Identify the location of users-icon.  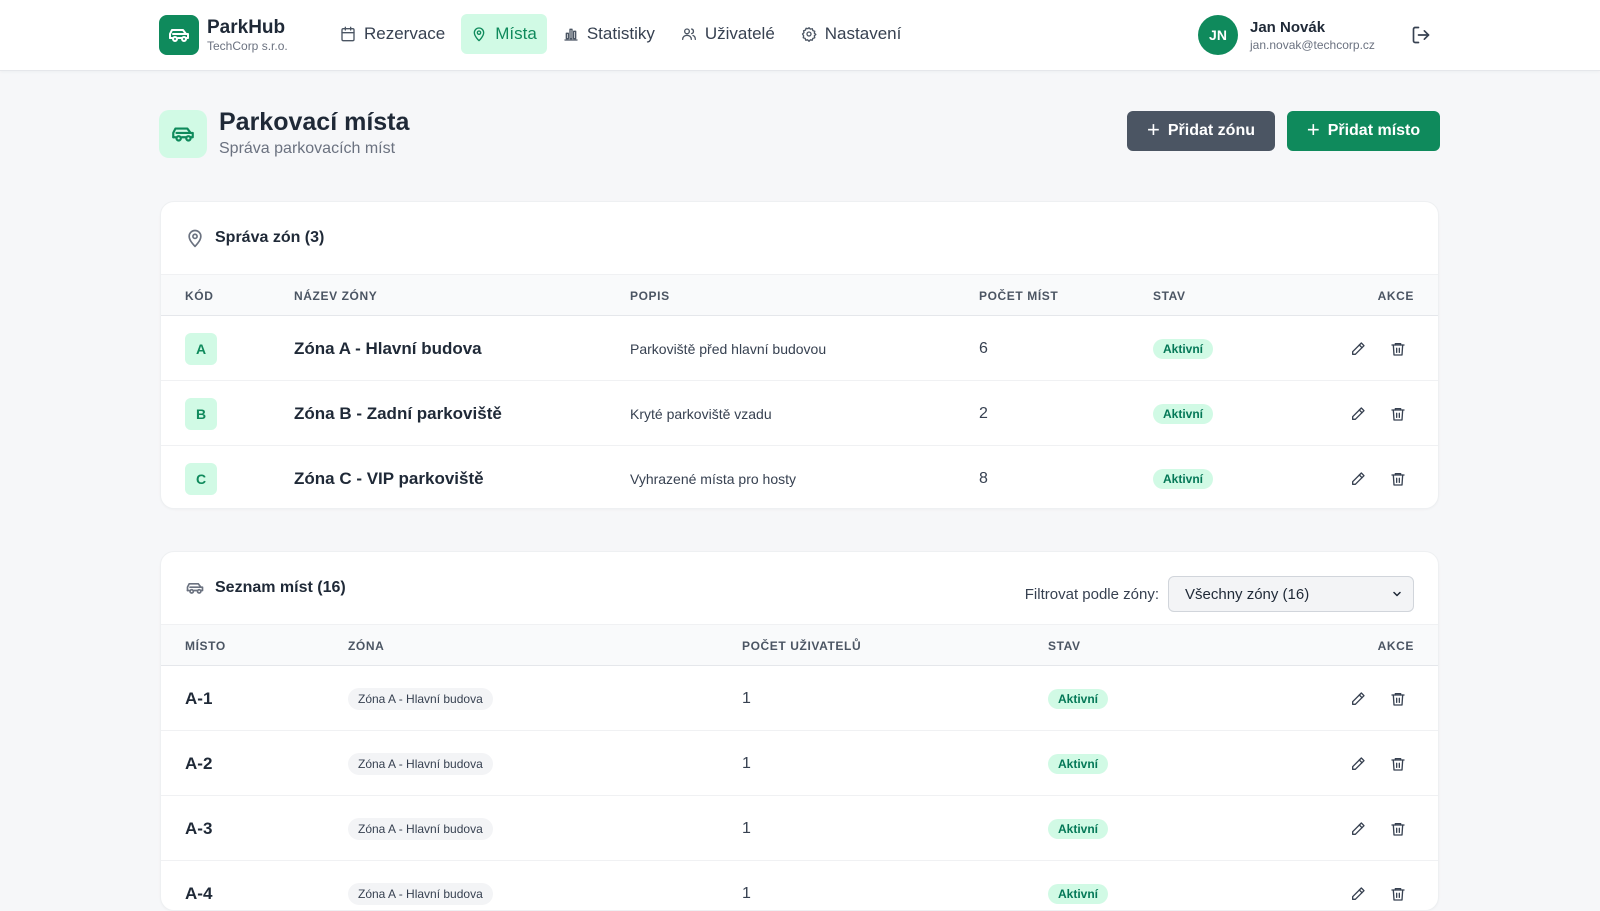
(688, 34).